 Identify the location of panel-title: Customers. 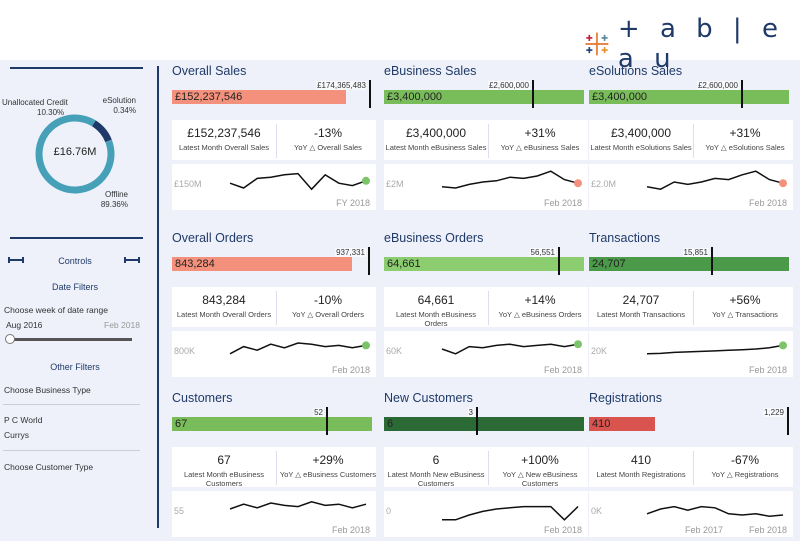
(202, 398).